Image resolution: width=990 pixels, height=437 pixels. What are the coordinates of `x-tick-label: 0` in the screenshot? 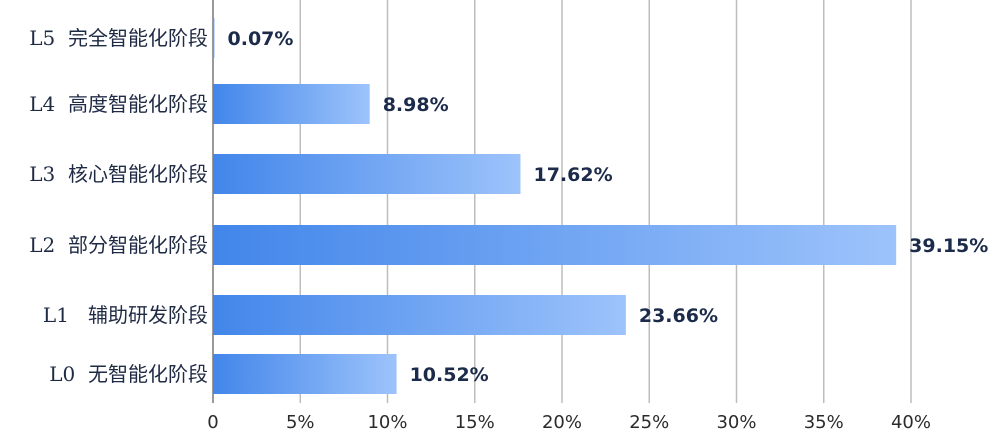 It's located at (212, 422).